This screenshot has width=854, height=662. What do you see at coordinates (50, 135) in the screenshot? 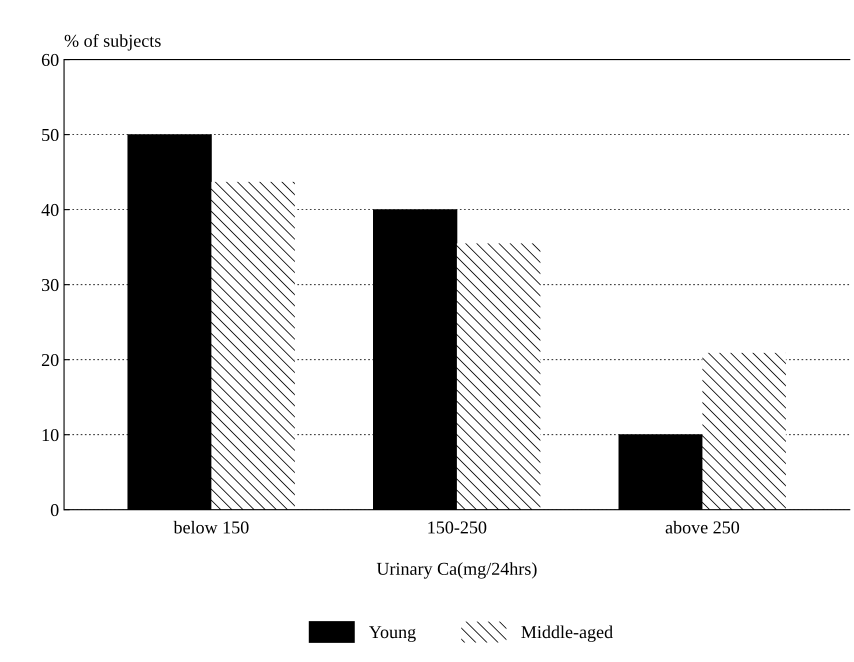
I see `y-tick-label: 50` at bounding box center [50, 135].